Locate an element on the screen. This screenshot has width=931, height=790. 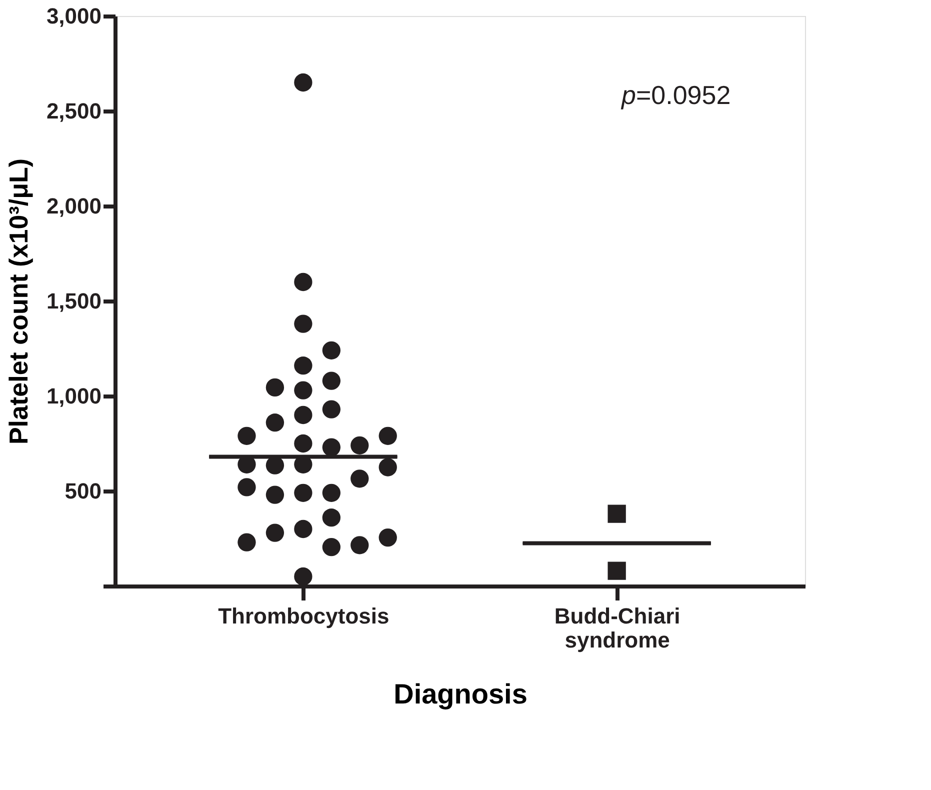
y-tick-label: 500 is located at coordinates (83, 491).